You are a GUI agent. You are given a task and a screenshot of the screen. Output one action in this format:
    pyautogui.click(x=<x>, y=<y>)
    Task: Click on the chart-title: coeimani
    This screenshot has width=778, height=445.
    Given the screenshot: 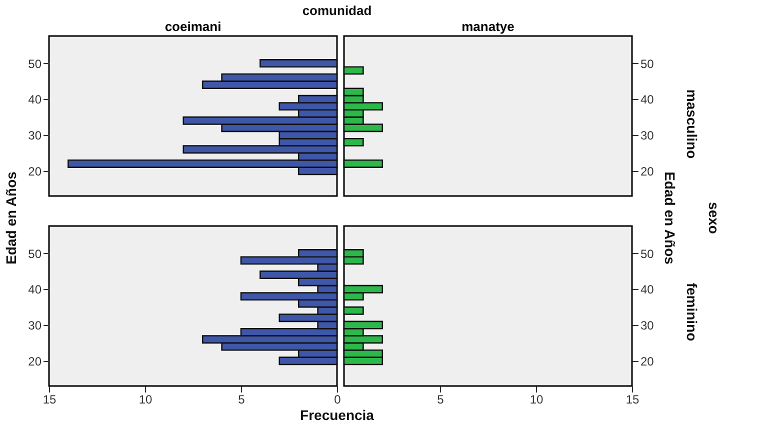 What is the action you would take?
    pyautogui.click(x=193, y=26)
    